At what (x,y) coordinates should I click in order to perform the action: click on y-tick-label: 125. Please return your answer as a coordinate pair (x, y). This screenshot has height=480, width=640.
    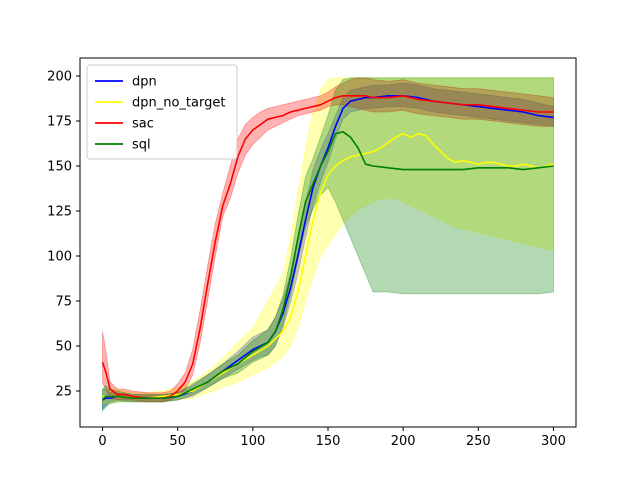
    Looking at the image, I should click on (59, 212).